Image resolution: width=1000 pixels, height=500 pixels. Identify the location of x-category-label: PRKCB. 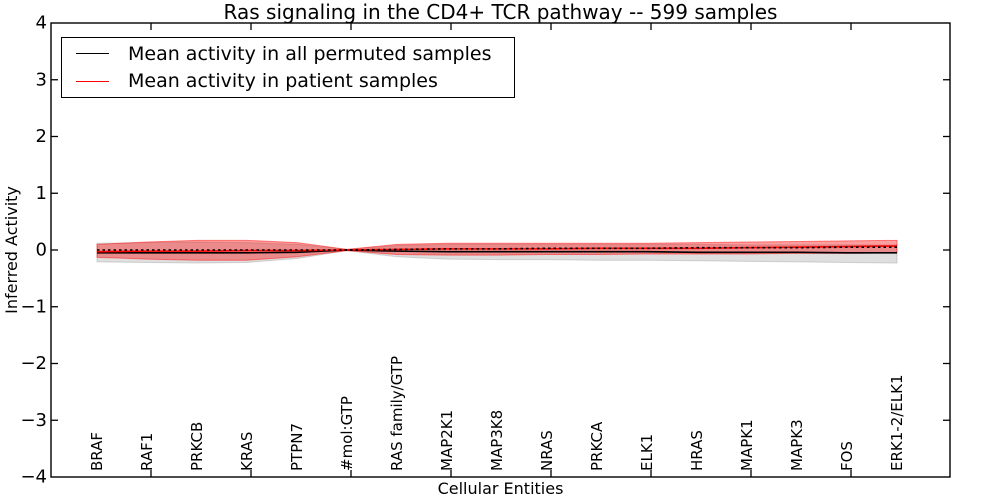
(197, 446).